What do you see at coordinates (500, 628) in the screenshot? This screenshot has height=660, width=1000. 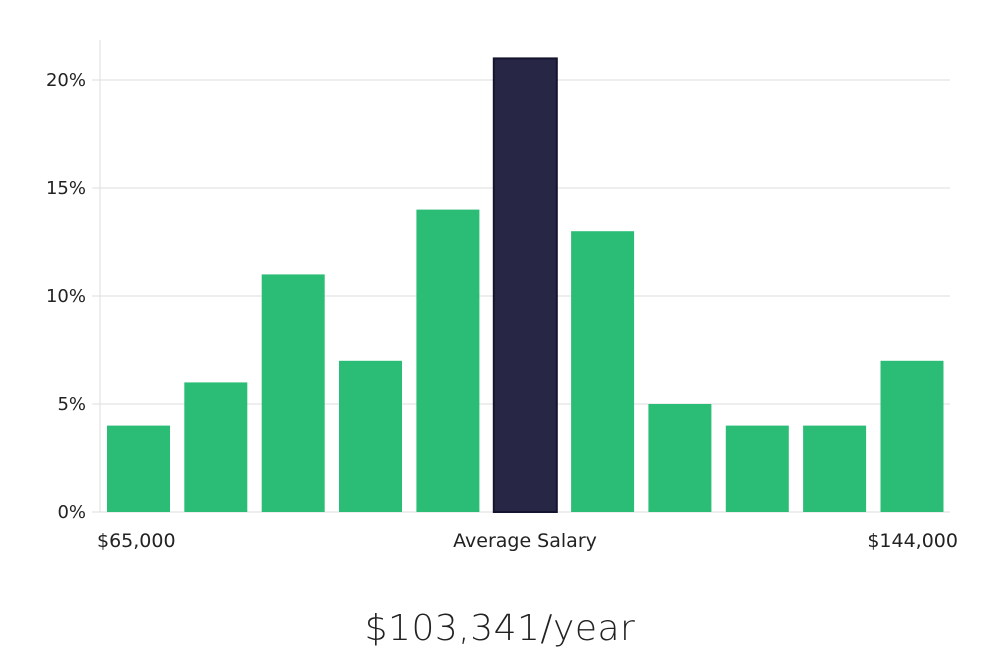 I see `average-salary-value: $103,341/year` at bounding box center [500, 628].